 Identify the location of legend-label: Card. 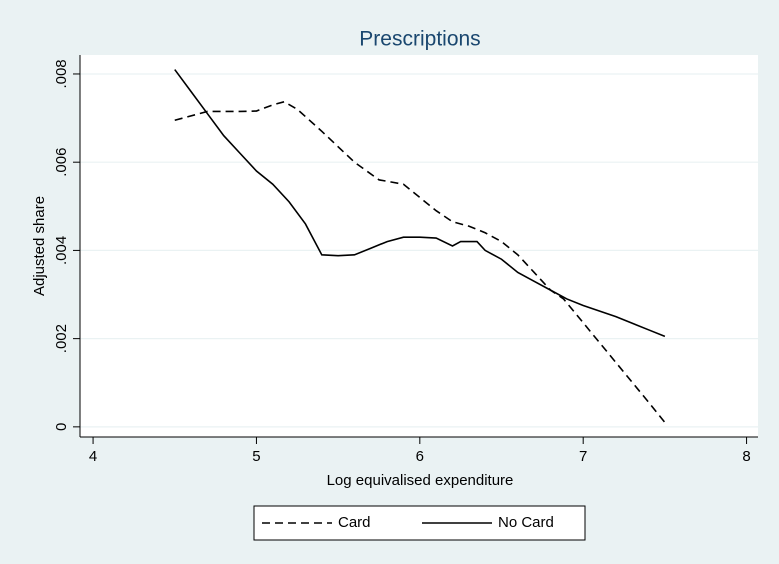
(354, 522).